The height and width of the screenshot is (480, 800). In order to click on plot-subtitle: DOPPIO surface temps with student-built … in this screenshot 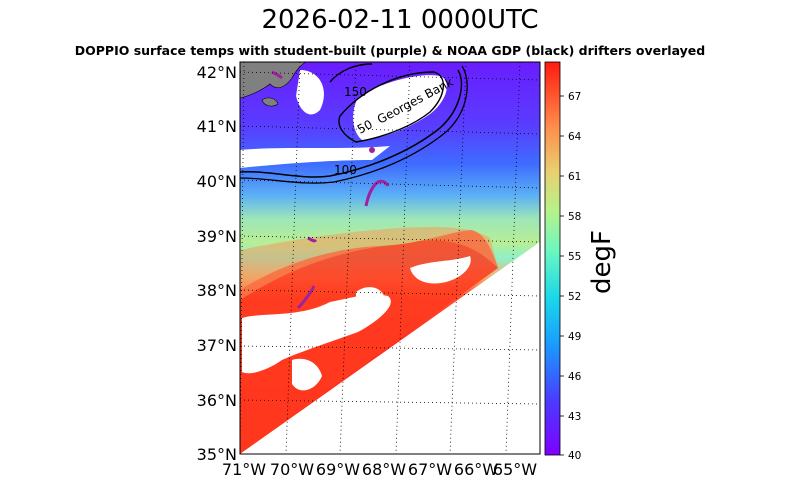, I will do `click(390, 50)`.